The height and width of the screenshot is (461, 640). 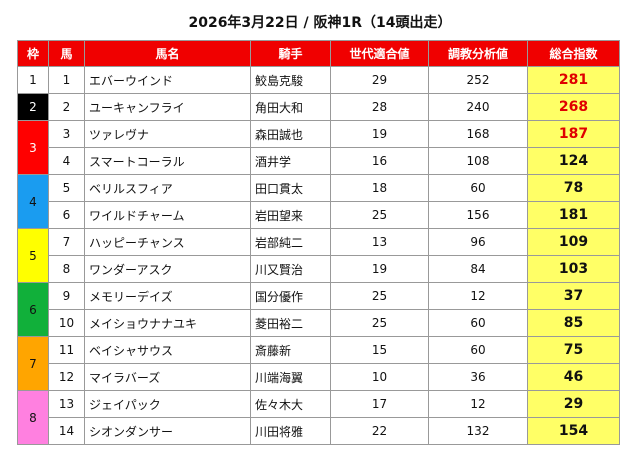 I want to click on header-total-index: 総合指数, so click(x=573, y=53).